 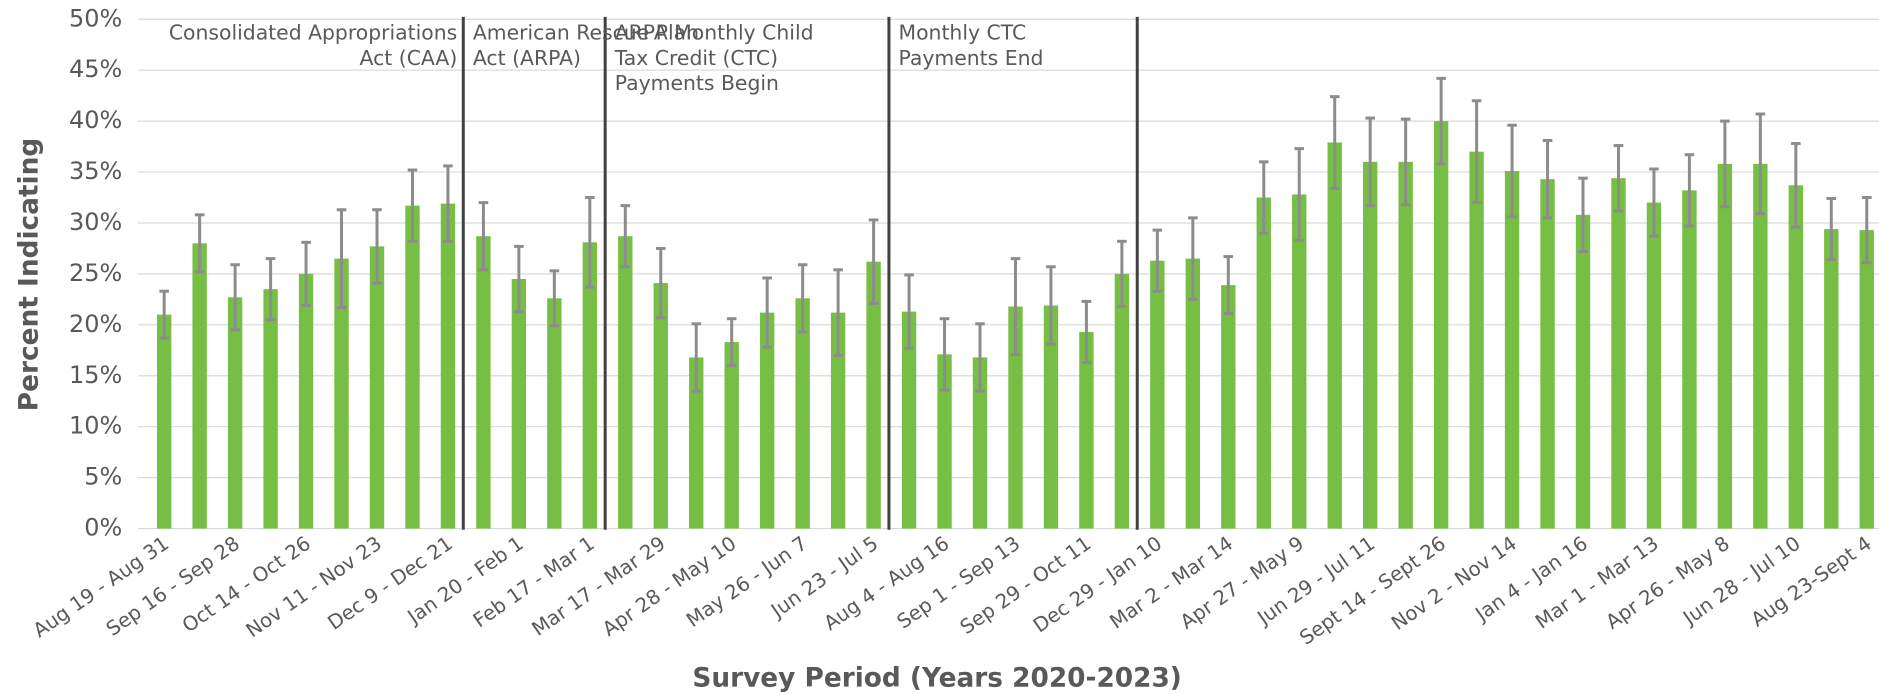 What do you see at coordinates (95, 273) in the screenshot?
I see `y-tick-label: 25%` at bounding box center [95, 273].